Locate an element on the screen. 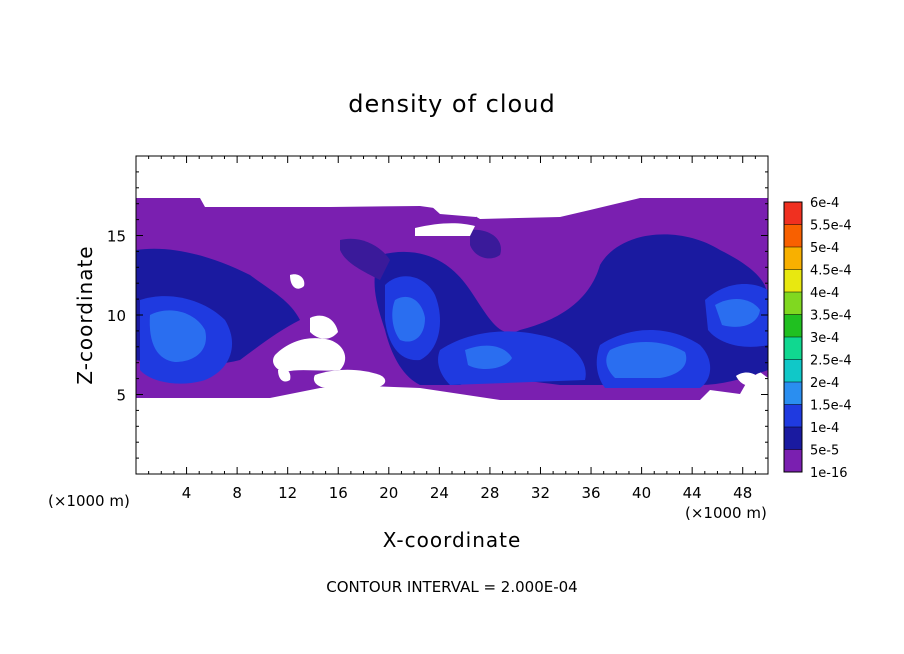 The image size is (904, 654). x-tick-label: 28 is located at coordinates (489, 493).